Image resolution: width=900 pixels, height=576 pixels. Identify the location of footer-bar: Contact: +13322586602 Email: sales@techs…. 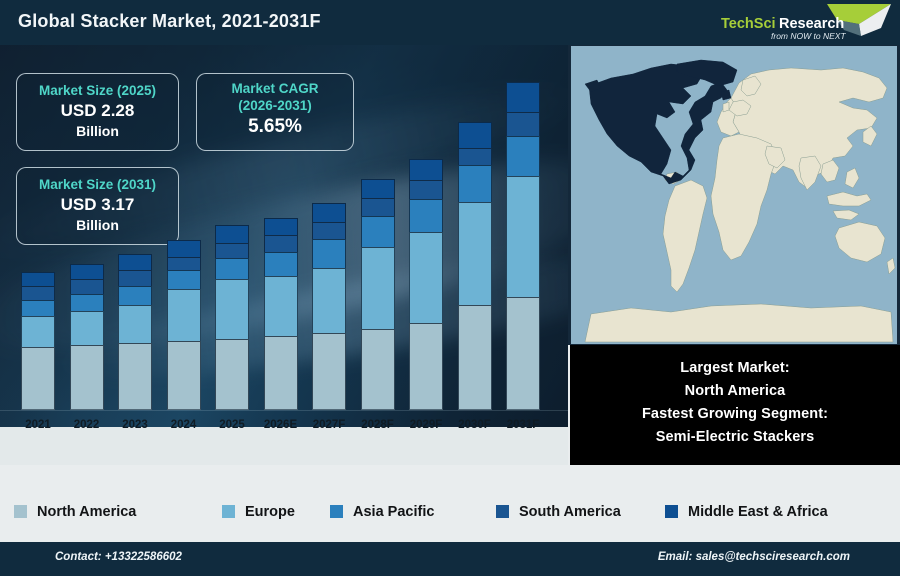
(450, 559).